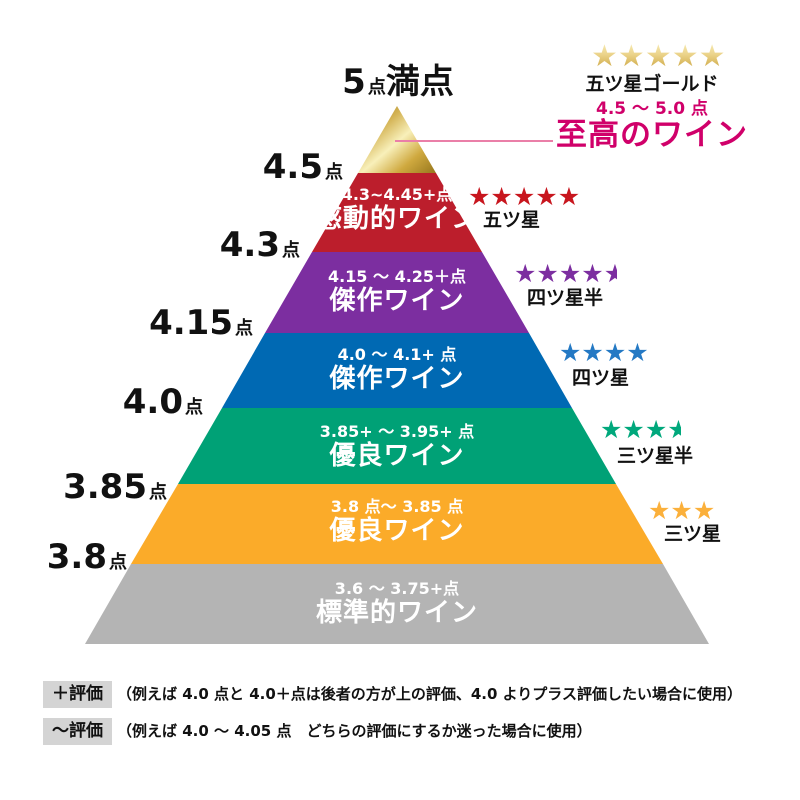  Describe the element at coordinates (77, 694) in the screenshot. I see `plus-rating-badge: ＋評価` at that location.